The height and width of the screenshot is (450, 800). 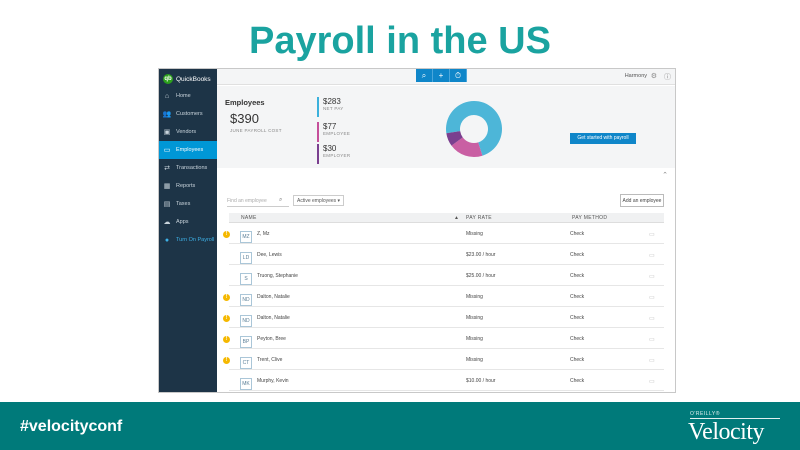 What do you see at coordinates (246, 258) in the screenshot?
I see `avatar: LD` at bounding box center [246, 258].